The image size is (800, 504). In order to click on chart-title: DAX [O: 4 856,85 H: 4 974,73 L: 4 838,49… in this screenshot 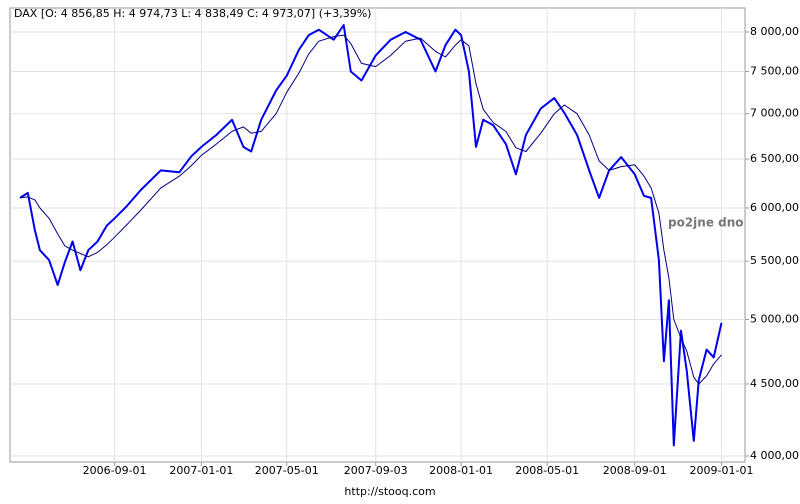, I will do `click(192, 13)`.